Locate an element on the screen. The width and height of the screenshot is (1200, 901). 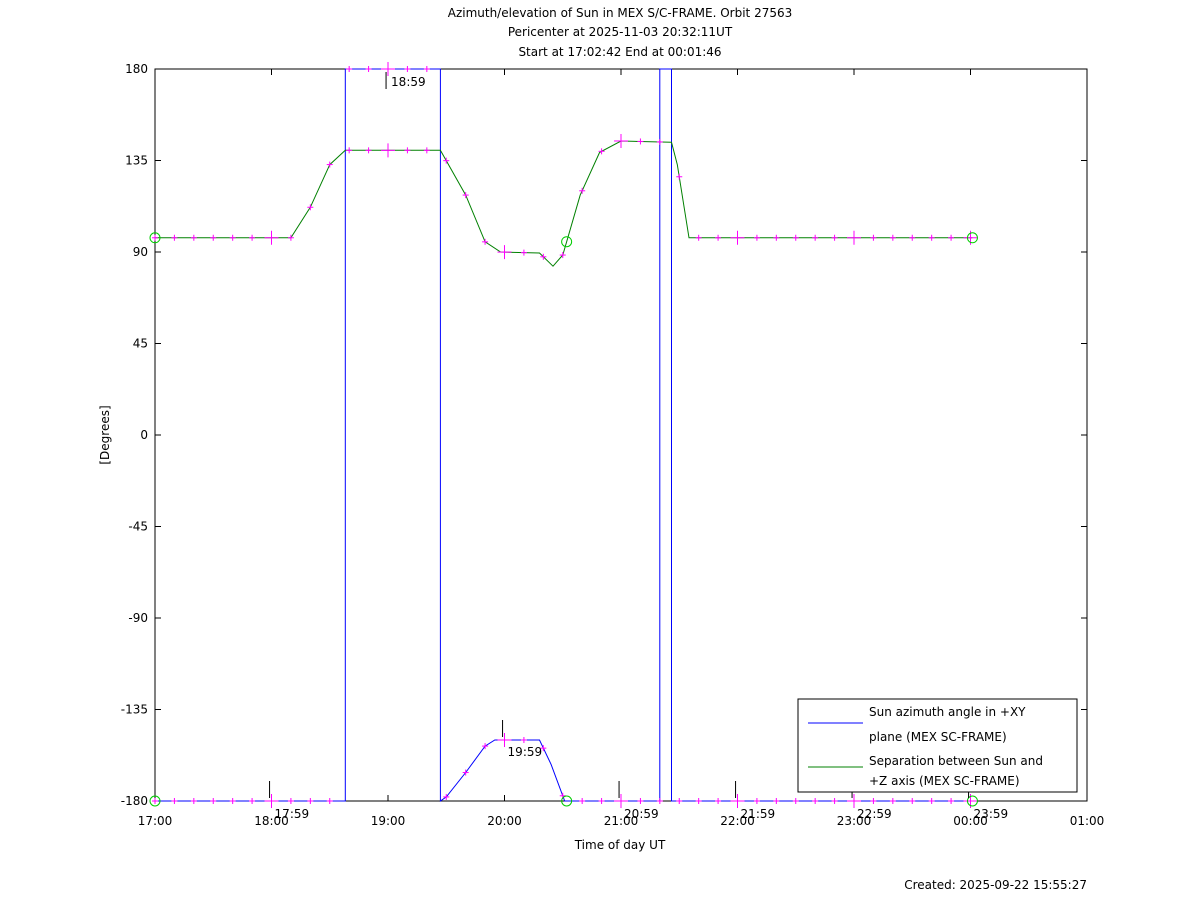
annotation-label: 18:59 is located at coordinates (408, 82).